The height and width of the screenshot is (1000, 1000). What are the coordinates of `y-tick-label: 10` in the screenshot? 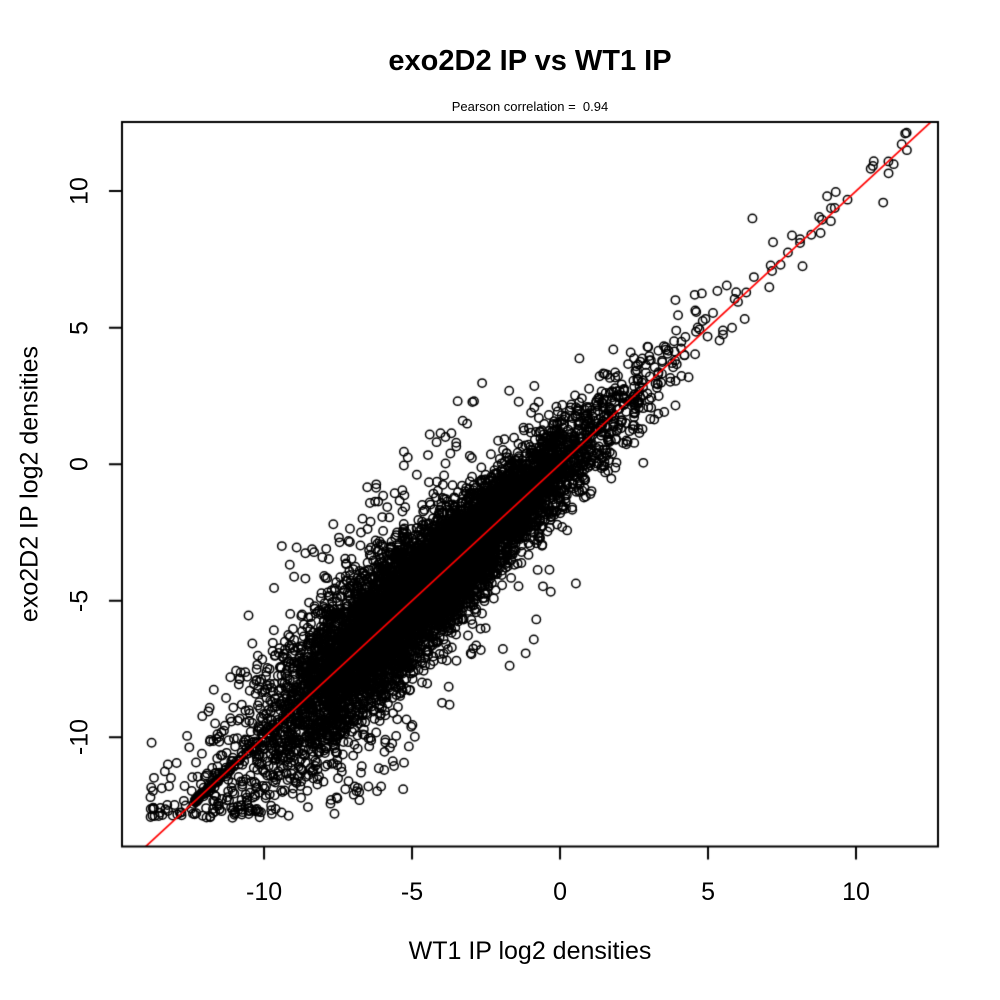 It's located at (79, 191).